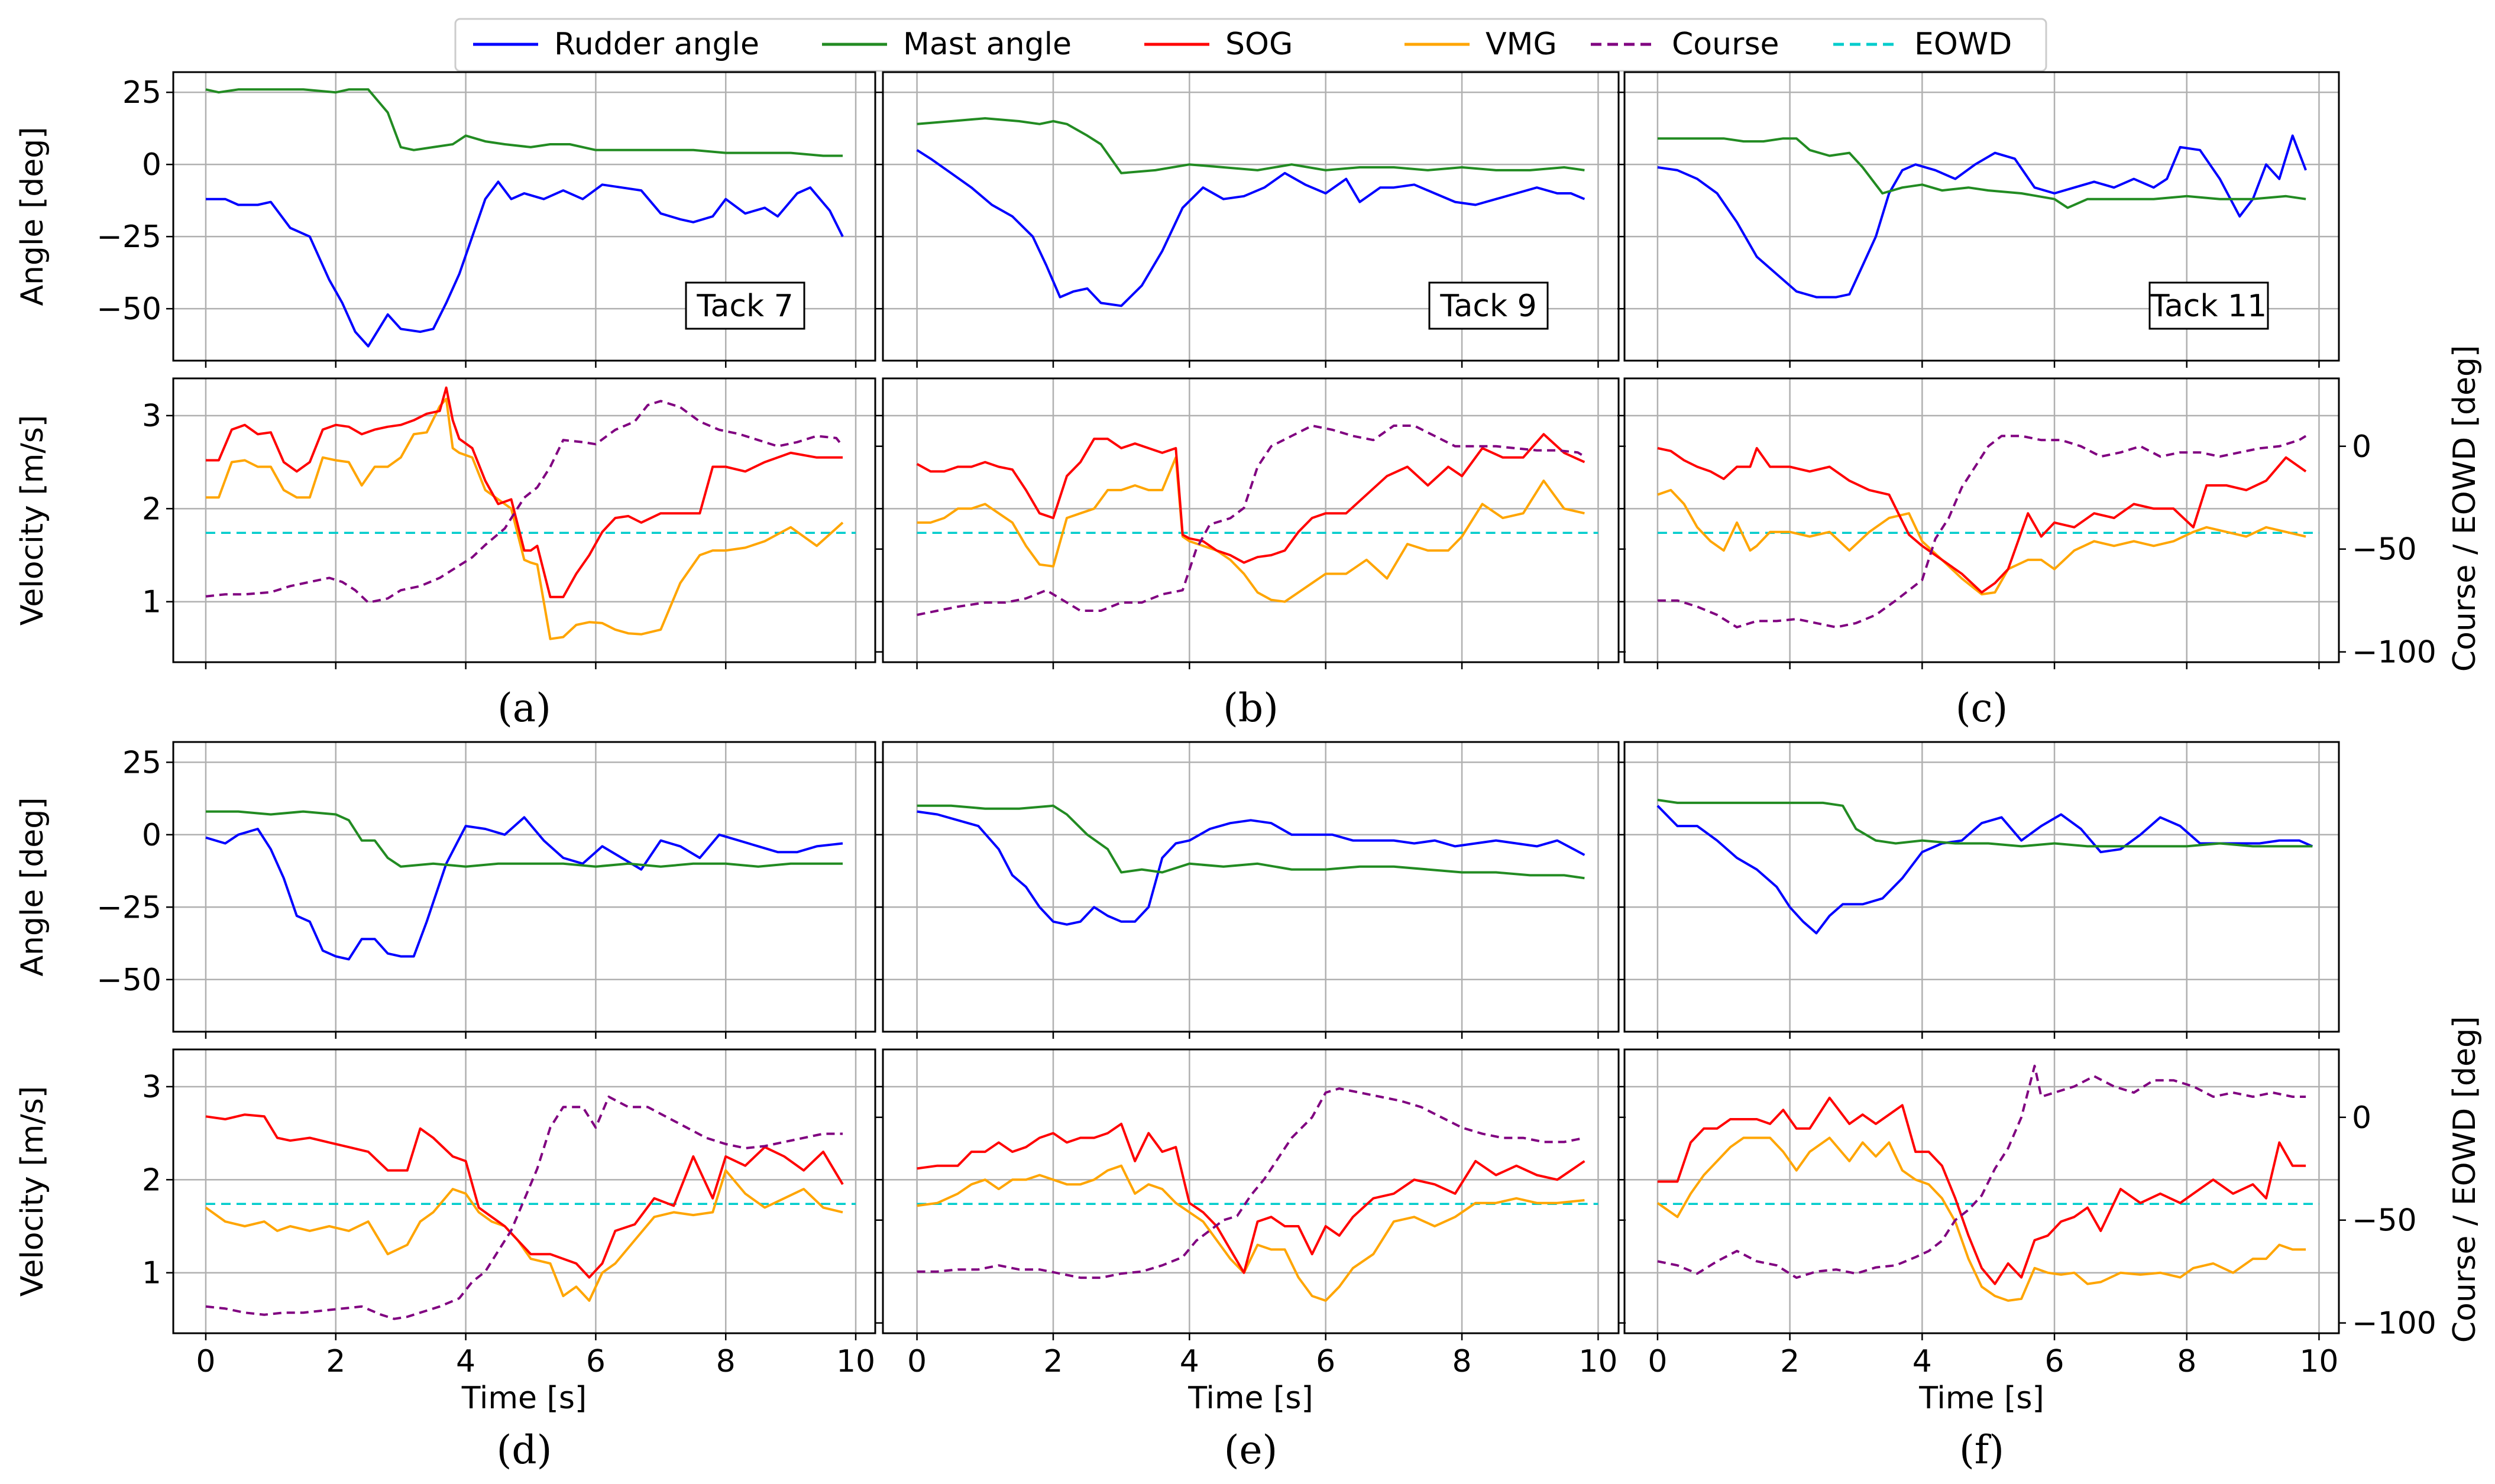  Describe the element at coordinates (524, 708) in the screenshot. I see `panel-caption: (a)` at that location.